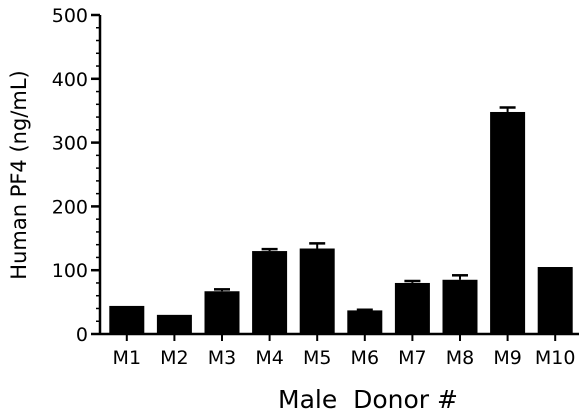 This screenshot has width=581, height=417. Describe the element at coordinates (70, 207) in the screenshot. I see `y-tick-label: 200` at that location.